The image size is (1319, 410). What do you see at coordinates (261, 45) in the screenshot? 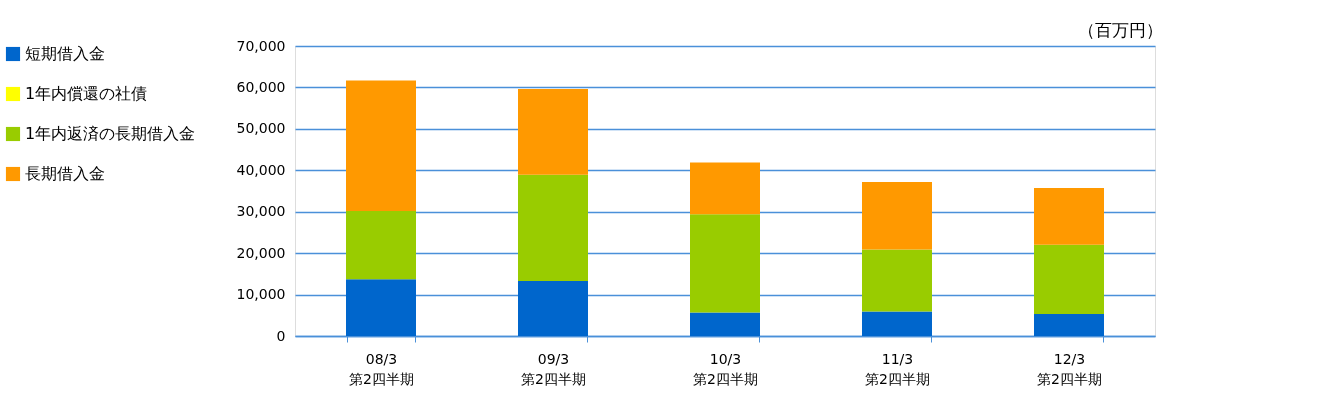
I see `y-tick-label: 70,000` at bounding box center [261, 45].